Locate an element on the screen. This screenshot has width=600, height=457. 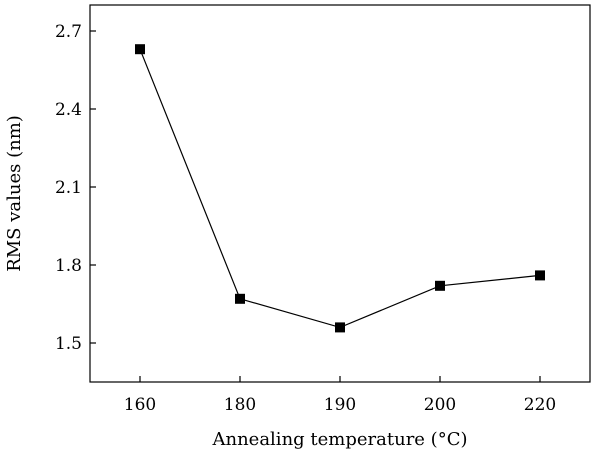
x-tick-label: 180 is located at coordinates (240, 405).